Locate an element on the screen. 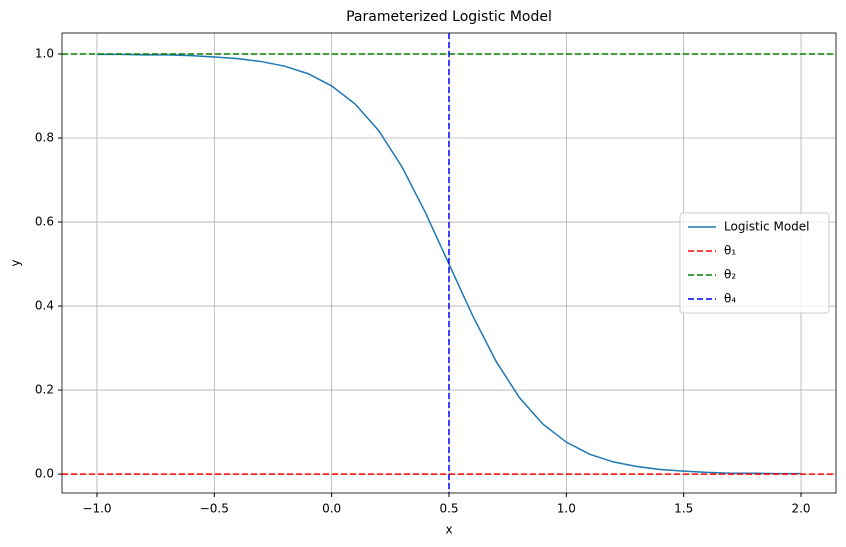  x-tick-label: −1.0 is located at coordinates (96, 509).